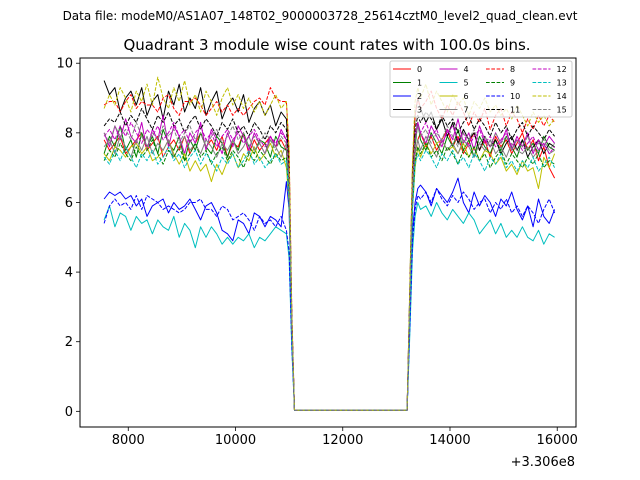  What do you see at coordinates (419, 83) in the screenshot?
I see `legend-label-1: 1` at bounding box center [419, 83].